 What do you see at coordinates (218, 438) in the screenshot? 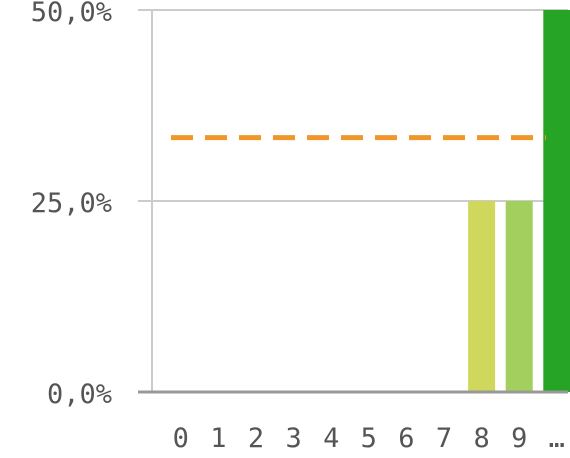
I see `x-tick-label: 1` at bounding box center [218, 438].